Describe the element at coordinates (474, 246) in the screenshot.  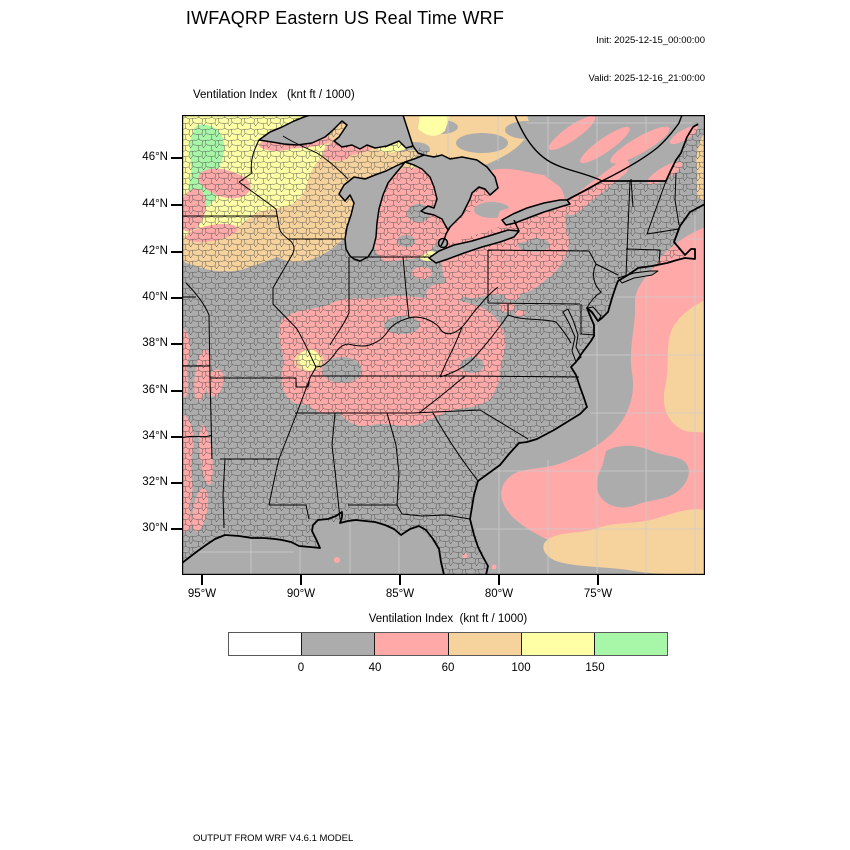
I see `lake-erie` at that location.